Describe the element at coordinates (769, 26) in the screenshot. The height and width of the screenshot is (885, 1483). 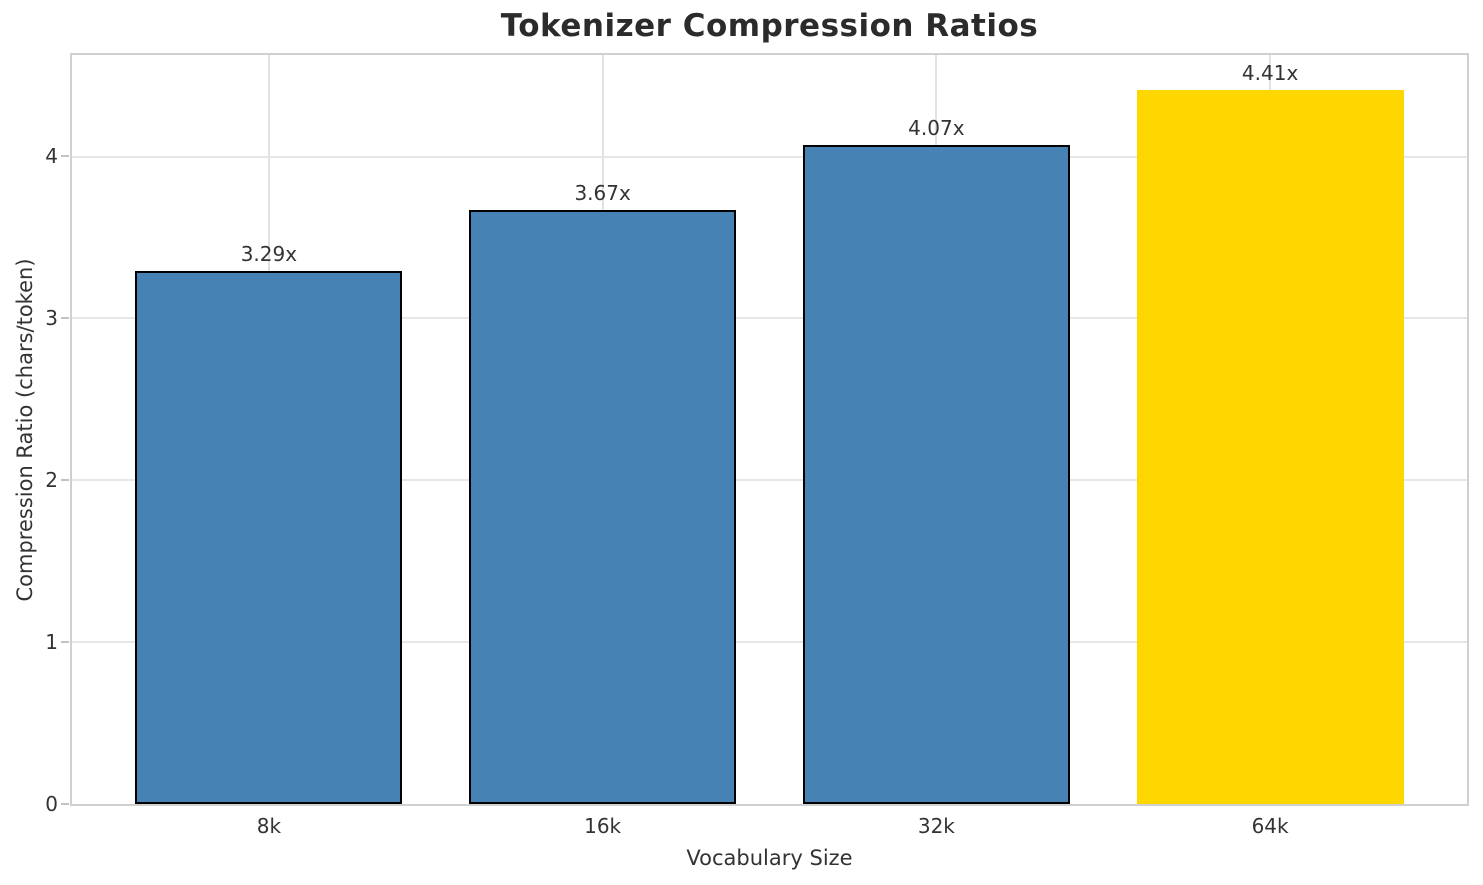
I see `chart-title: Tokenizer Compression Ratios` at that location.